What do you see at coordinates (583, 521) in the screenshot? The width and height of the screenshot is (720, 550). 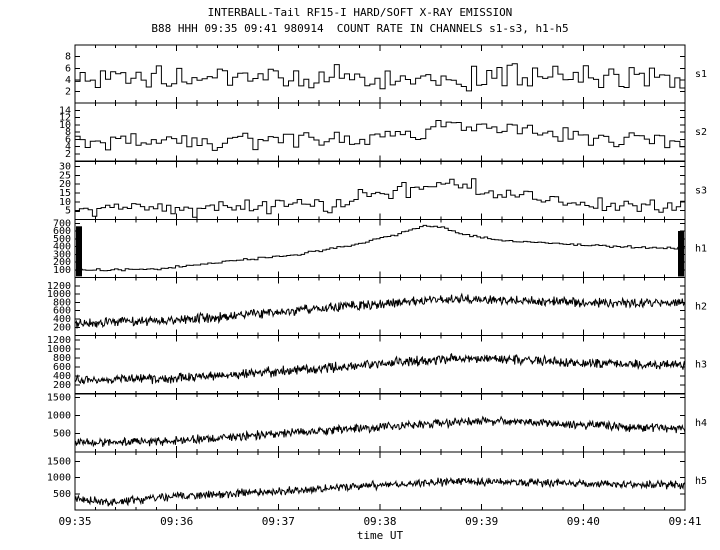 I see `x-tick-label: 09:40` at bounding box center [583, 521].